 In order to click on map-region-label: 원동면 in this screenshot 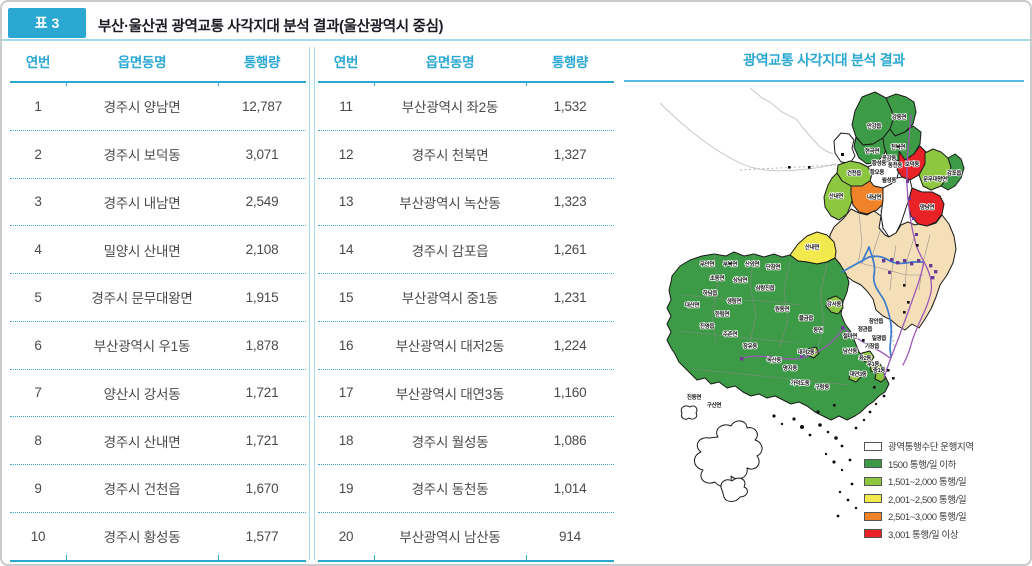, I will do `click(782, 309)`.